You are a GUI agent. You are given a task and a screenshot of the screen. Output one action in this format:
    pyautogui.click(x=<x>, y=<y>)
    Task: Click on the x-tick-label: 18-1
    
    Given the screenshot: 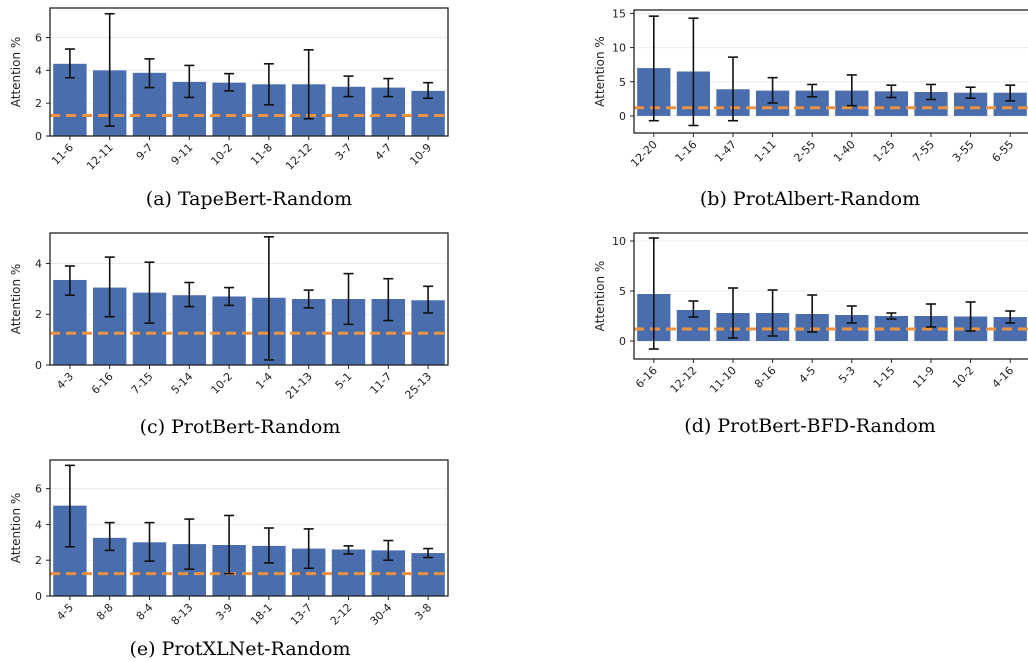 What is the action you would take?
    pyautogui.click(x=261, y=614)
    